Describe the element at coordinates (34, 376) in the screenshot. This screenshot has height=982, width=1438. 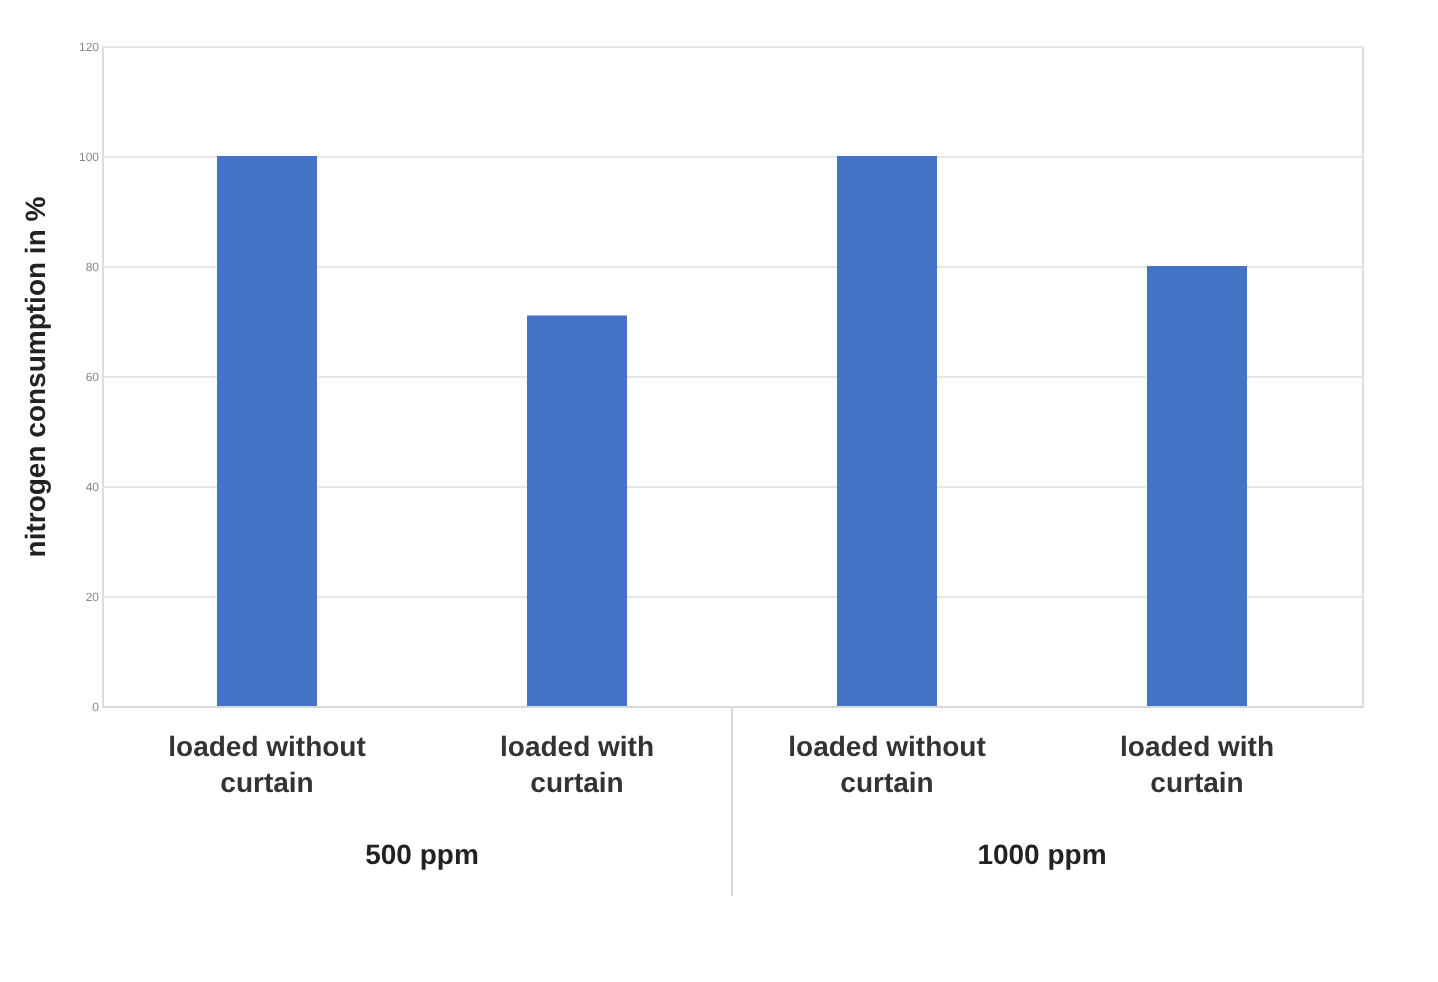
I see `y-axis-title: nitrogen consumption in %` at that location.